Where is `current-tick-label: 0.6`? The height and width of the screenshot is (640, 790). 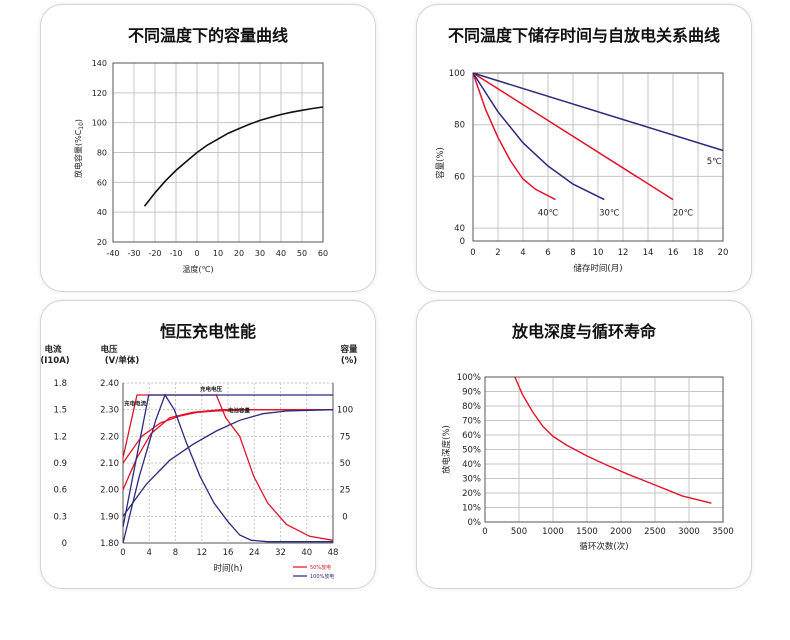
current-tick-label: 0.6 is located at coordinates (60, 491).